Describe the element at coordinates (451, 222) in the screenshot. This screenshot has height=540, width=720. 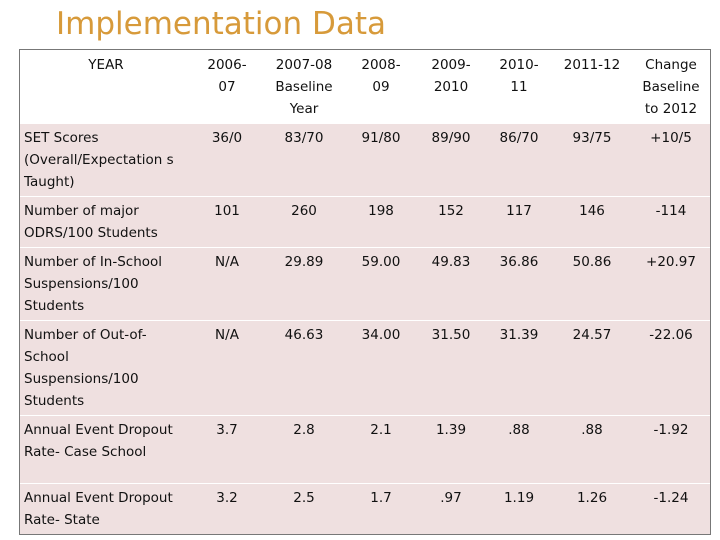
I see `table-cell: 152` at that location.